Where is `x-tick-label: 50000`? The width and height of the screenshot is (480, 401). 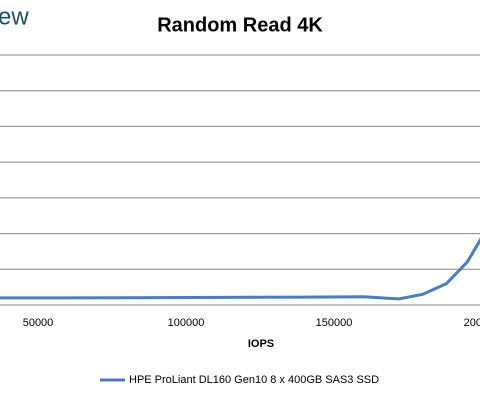
x-tick-label: 50000 is located at coordinates (38, 323).